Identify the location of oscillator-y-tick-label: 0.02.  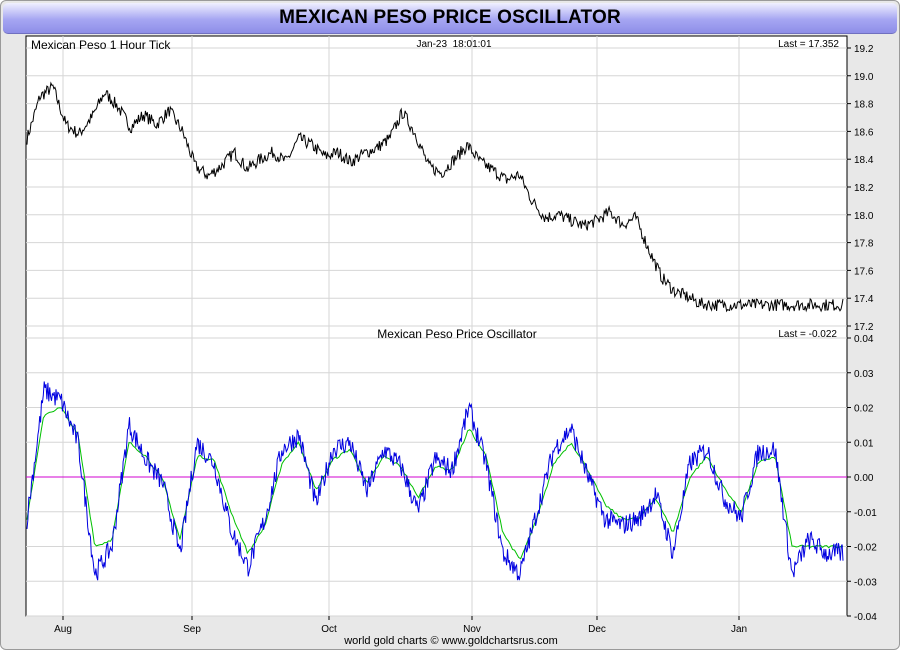
(864, 409).